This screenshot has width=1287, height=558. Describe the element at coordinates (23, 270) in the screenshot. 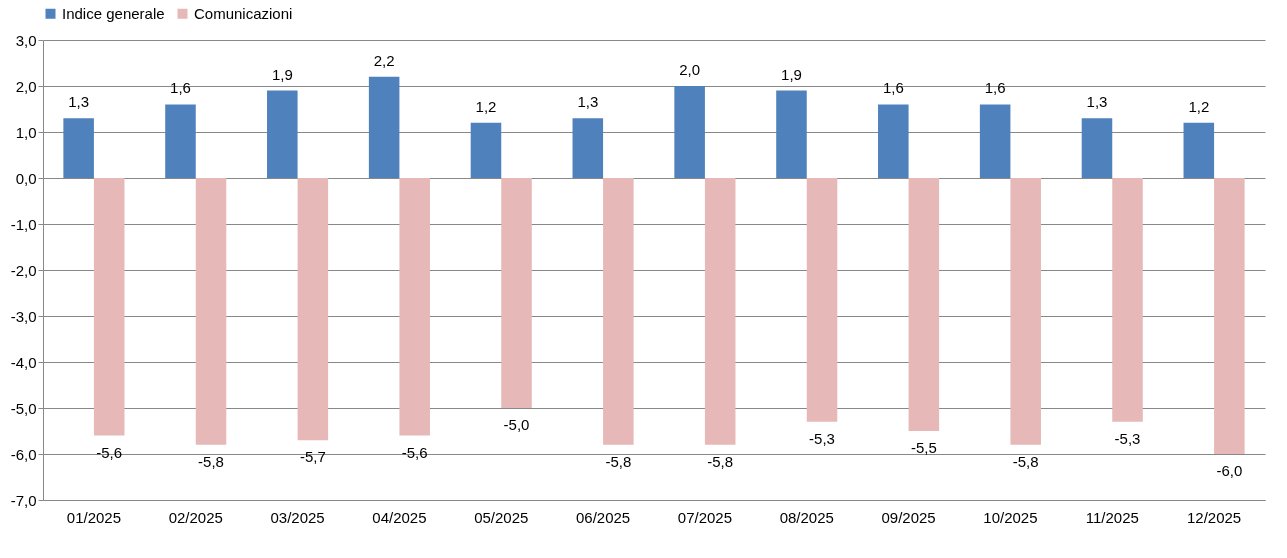

I see `y-tick-label: -2,0` at that location.